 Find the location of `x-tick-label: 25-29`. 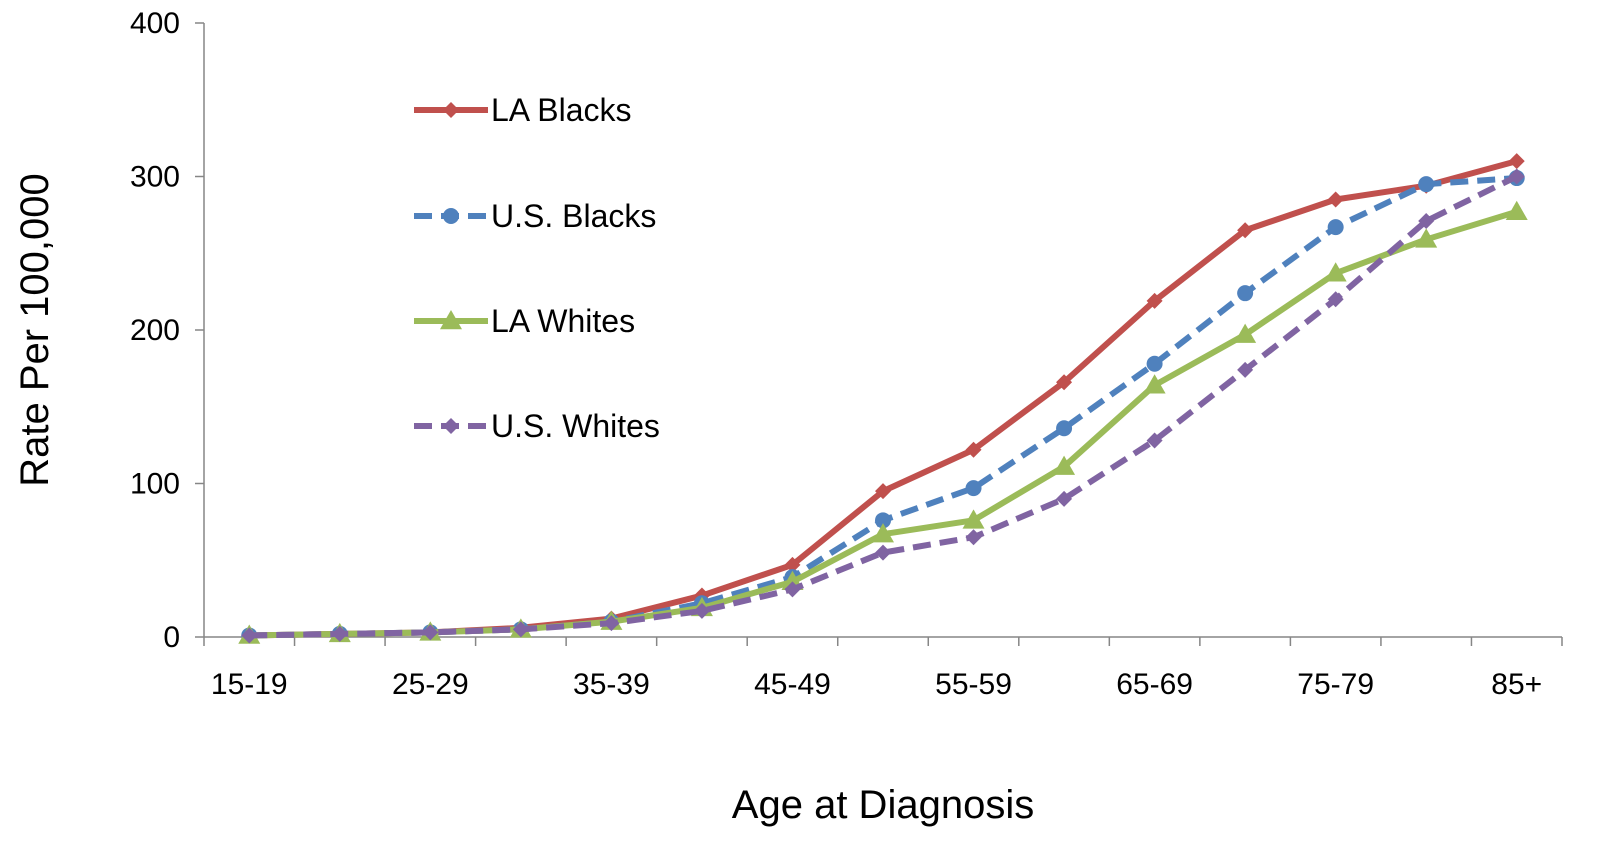

x-tick-label: 25-29 is located at coordinates (430, 684).